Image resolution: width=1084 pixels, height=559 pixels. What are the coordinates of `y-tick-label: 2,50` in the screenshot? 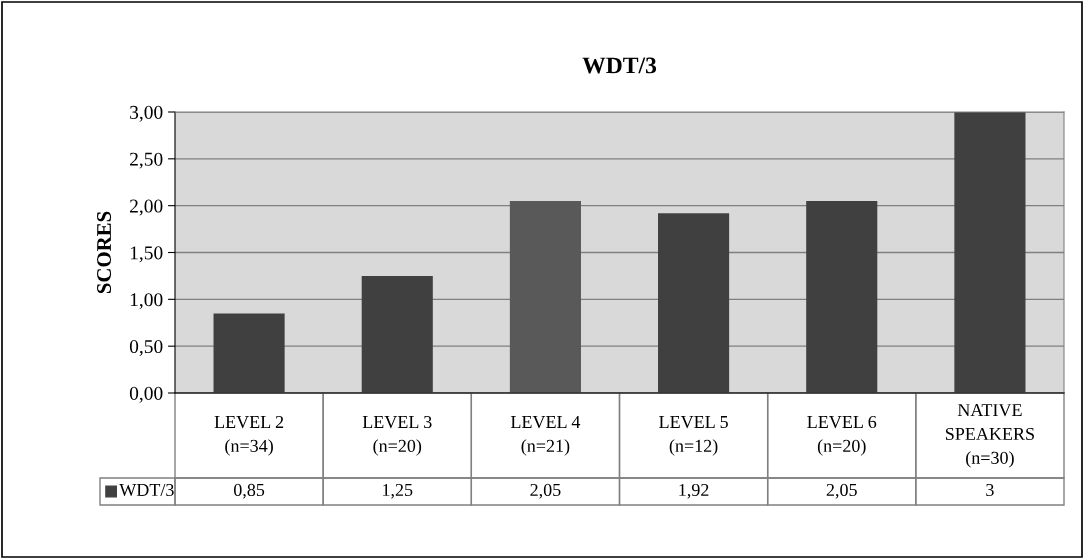 It's located at (146, 160).